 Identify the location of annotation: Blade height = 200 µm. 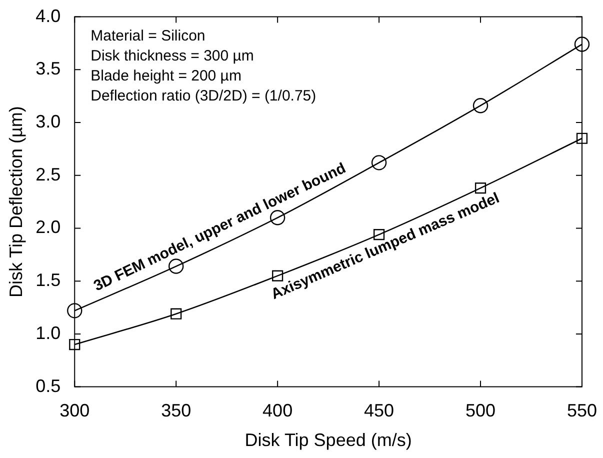
(166, 75).